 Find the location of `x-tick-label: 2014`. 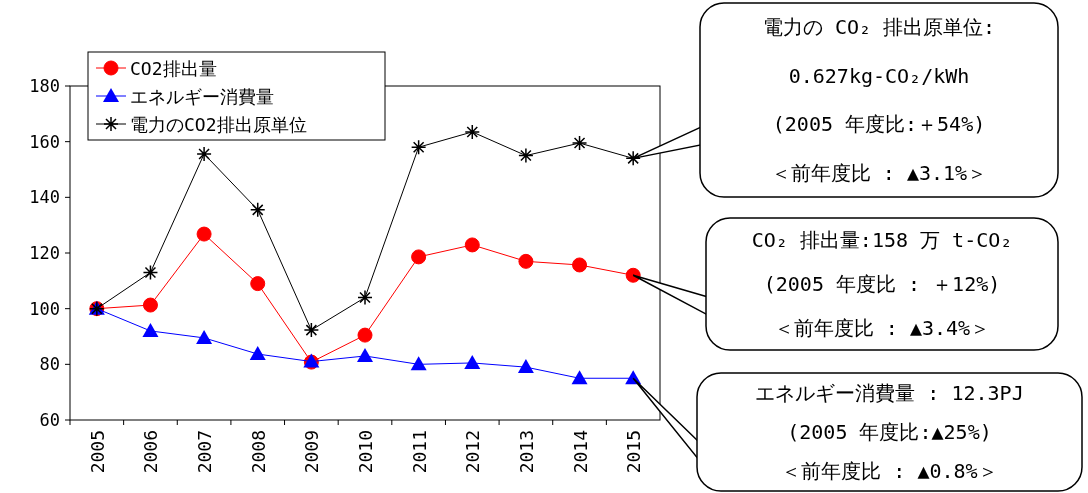

x-tick-label: 2014 is located at coordinates (580, 452).